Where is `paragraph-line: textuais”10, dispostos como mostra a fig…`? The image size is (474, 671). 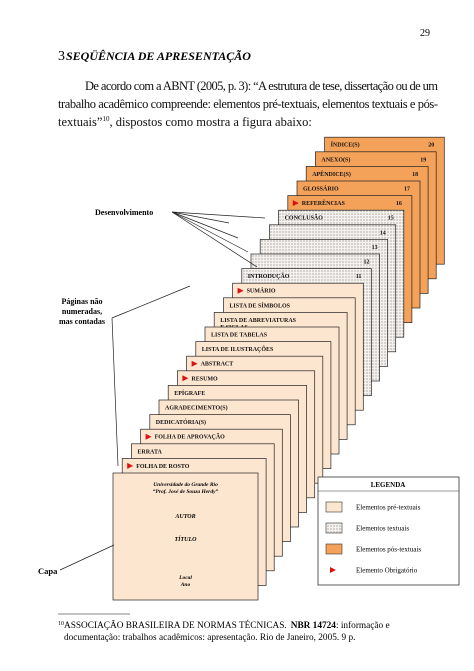
paragraph-line: textuais”10, dispostos como mostra a fig… is located at coordinates (185, 122).